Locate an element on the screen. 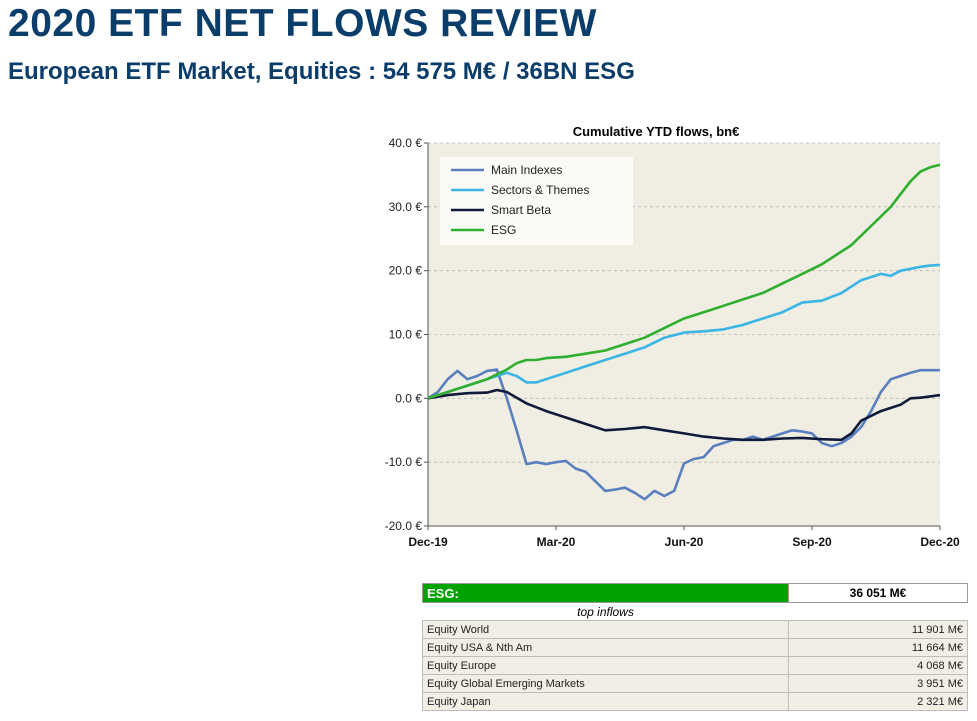  y-tick-label: 0.0 € is located at coordinates (408, 398).